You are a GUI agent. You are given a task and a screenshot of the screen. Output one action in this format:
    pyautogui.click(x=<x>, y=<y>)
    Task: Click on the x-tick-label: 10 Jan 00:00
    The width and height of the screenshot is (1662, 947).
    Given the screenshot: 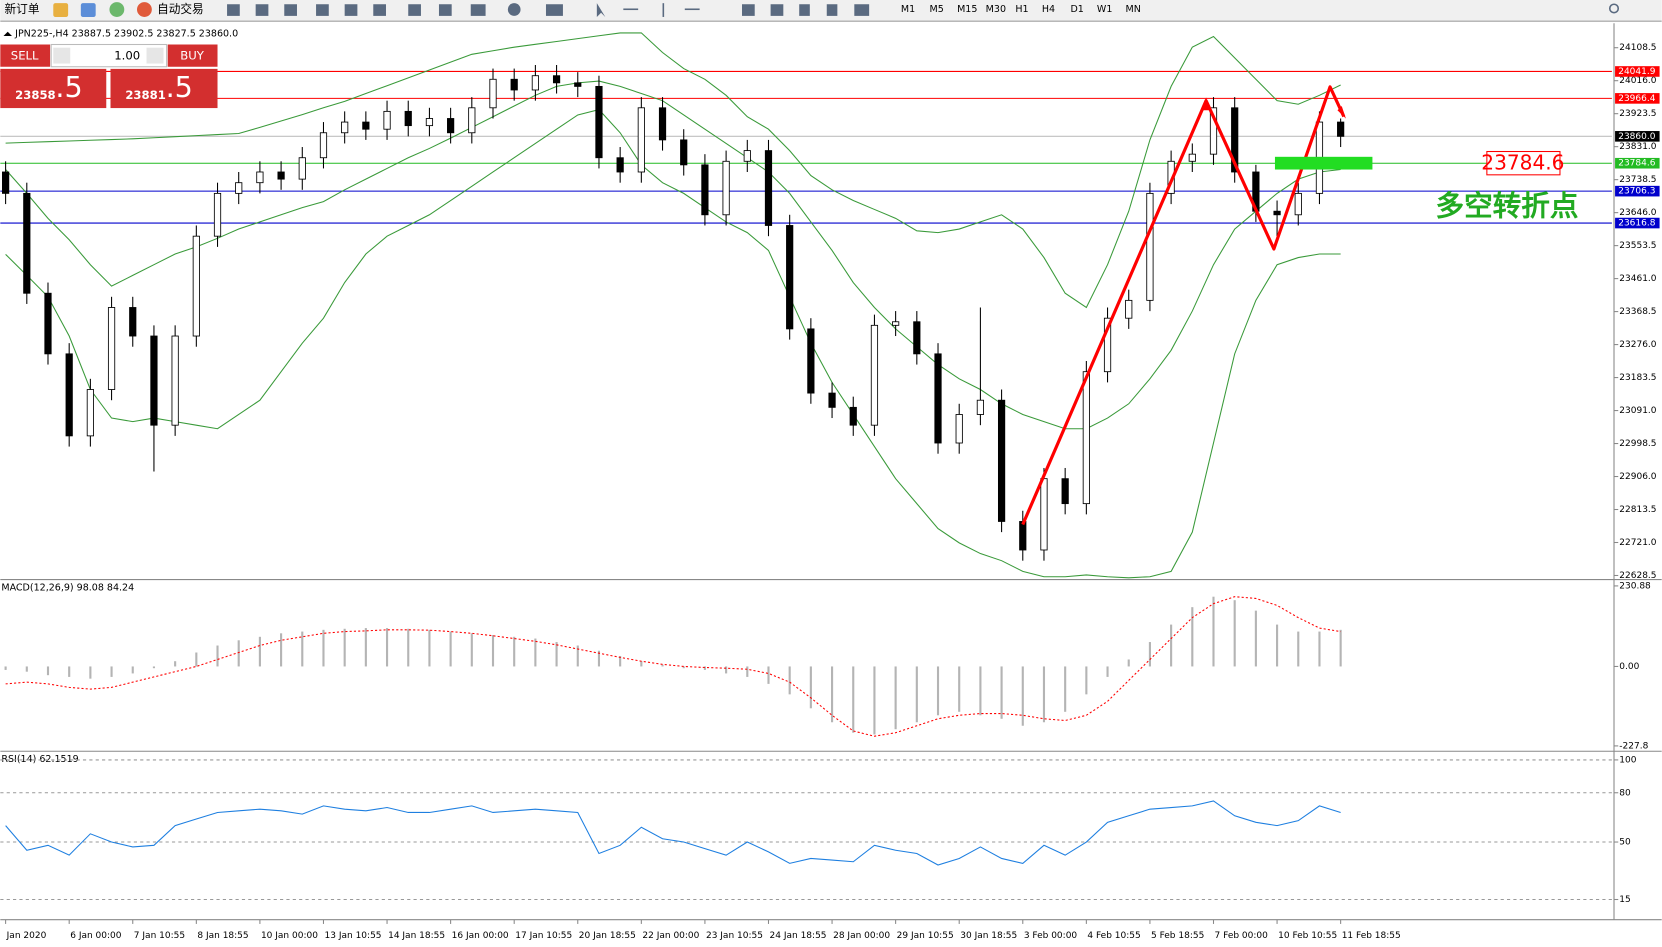 What is the action you would take?
    pyautogui.click(x=289, y=936)
    